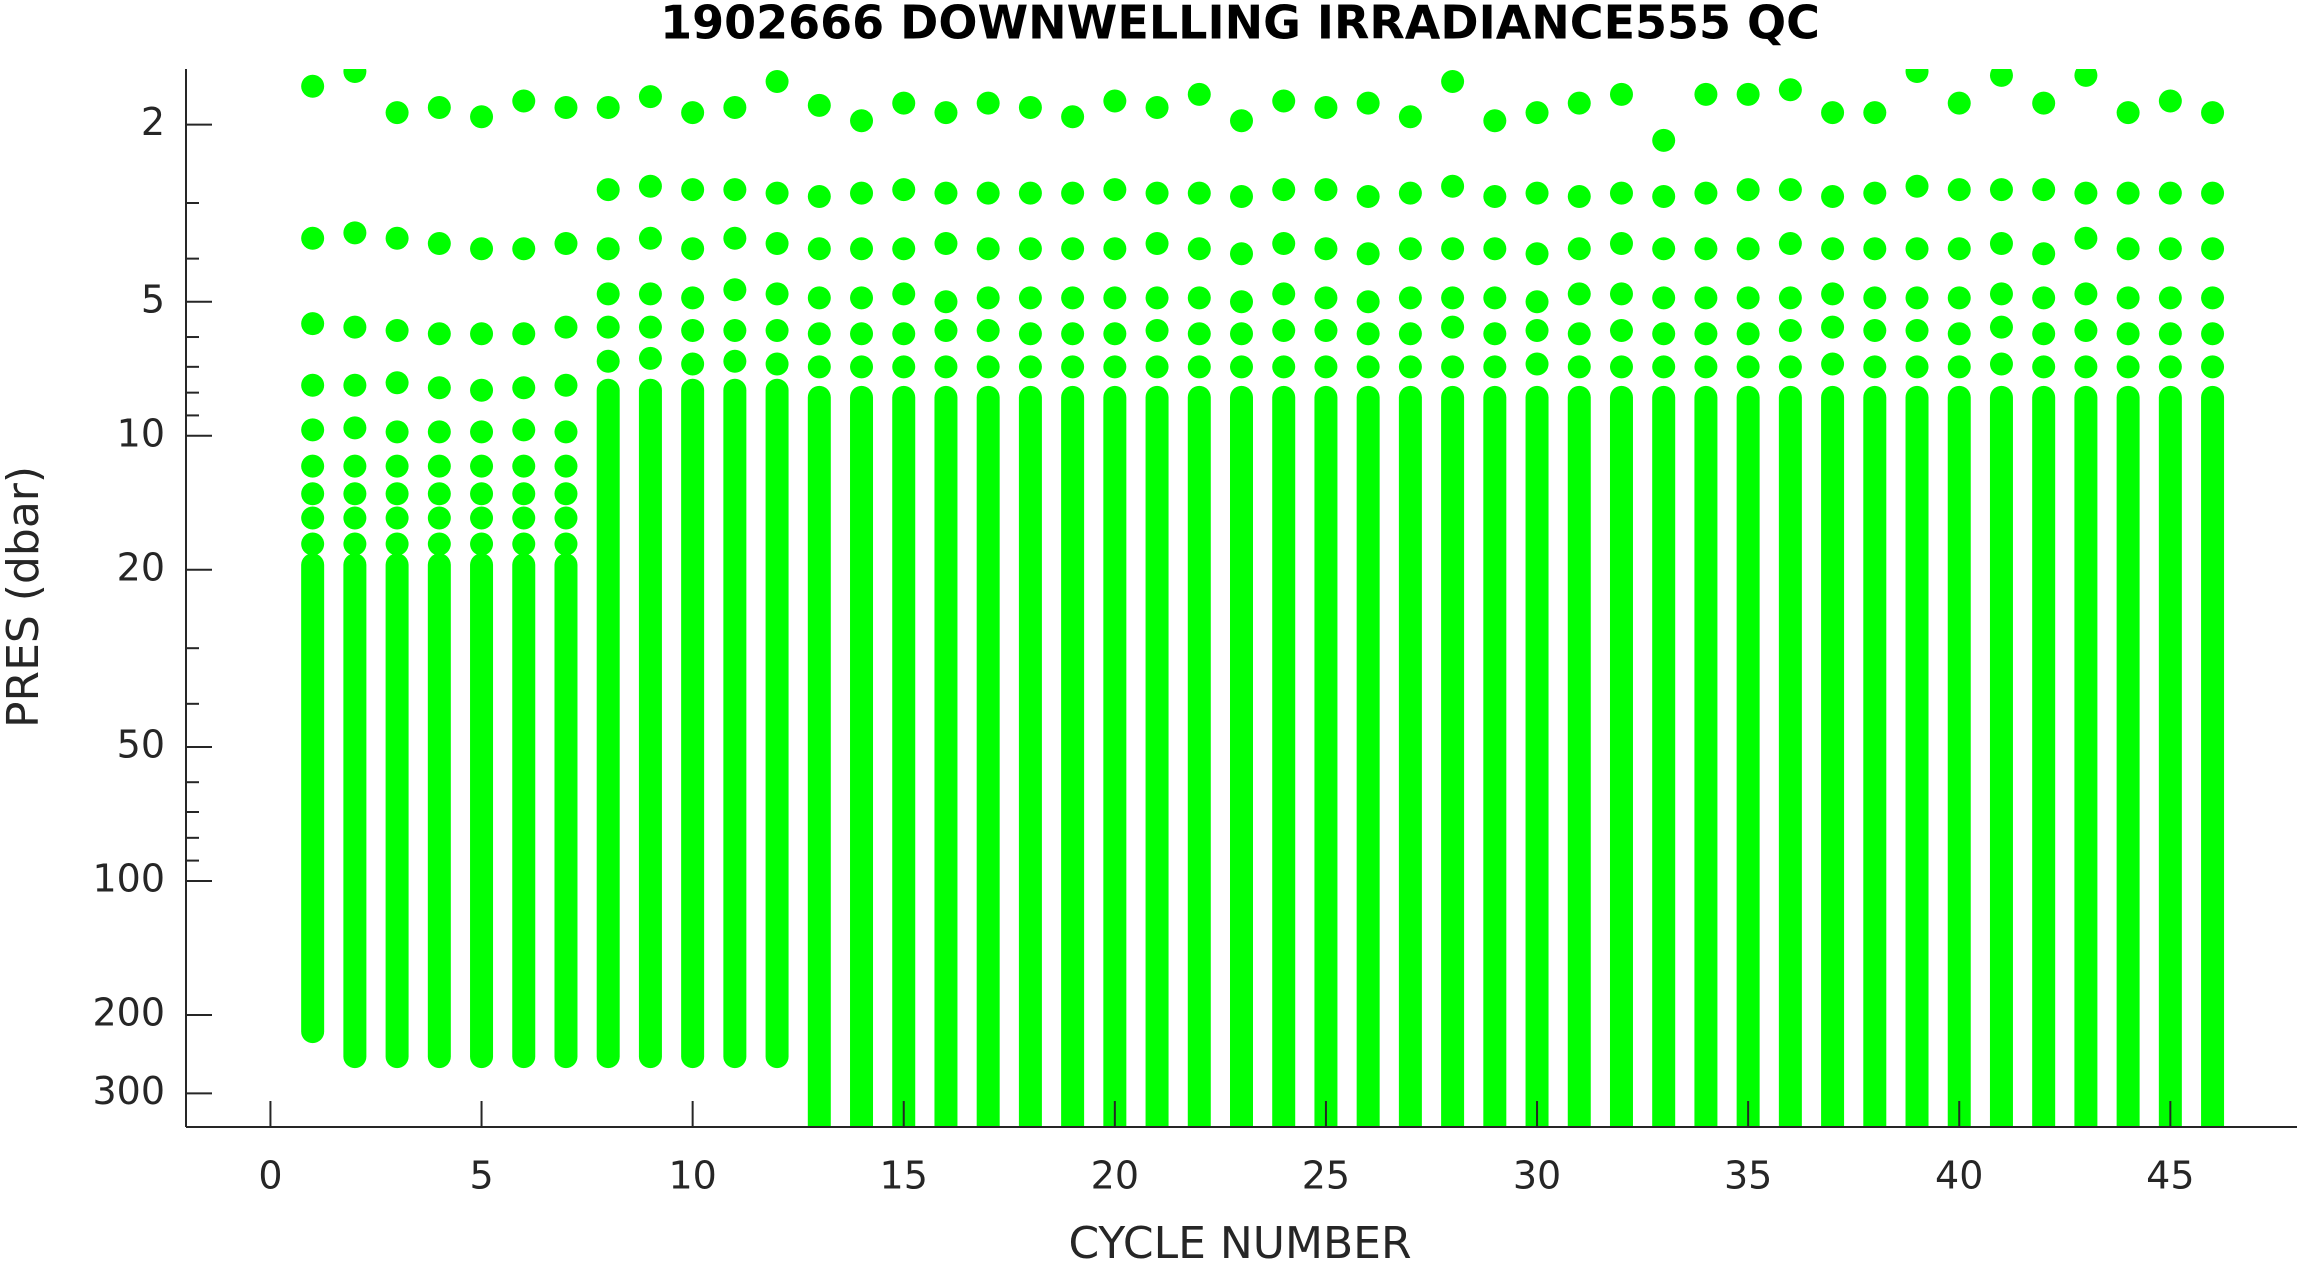 The width and height of the screenshot is (2301, 1269). I want to click on x-tick-label: 5, so click(481, 1176).